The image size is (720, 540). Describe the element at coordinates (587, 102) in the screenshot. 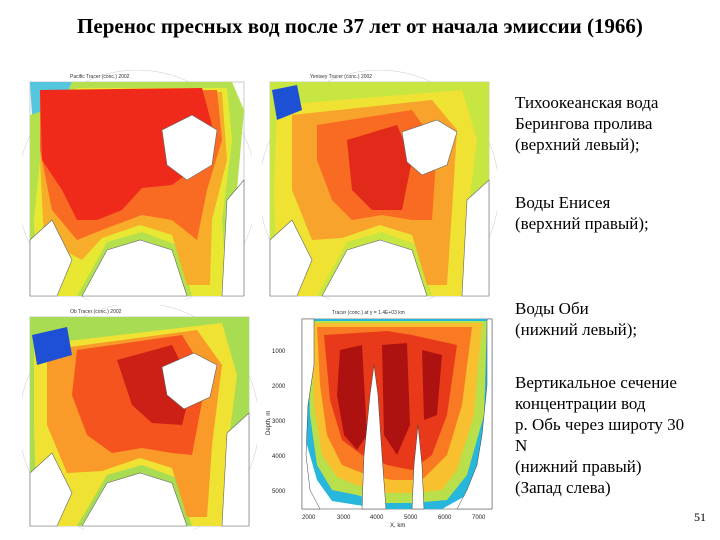

I see `caption-pacific-line-1: Тихоокеанская вода` at that location.